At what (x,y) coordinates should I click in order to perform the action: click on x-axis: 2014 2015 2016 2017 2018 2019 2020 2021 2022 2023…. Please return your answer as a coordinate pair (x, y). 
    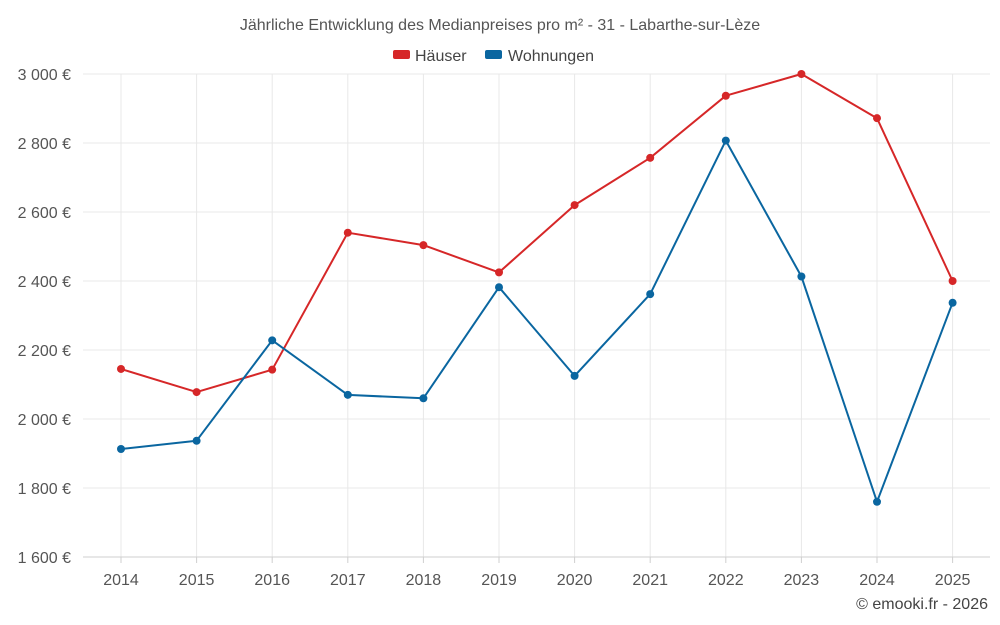
    Looking at the image, I should click on (536, 572).